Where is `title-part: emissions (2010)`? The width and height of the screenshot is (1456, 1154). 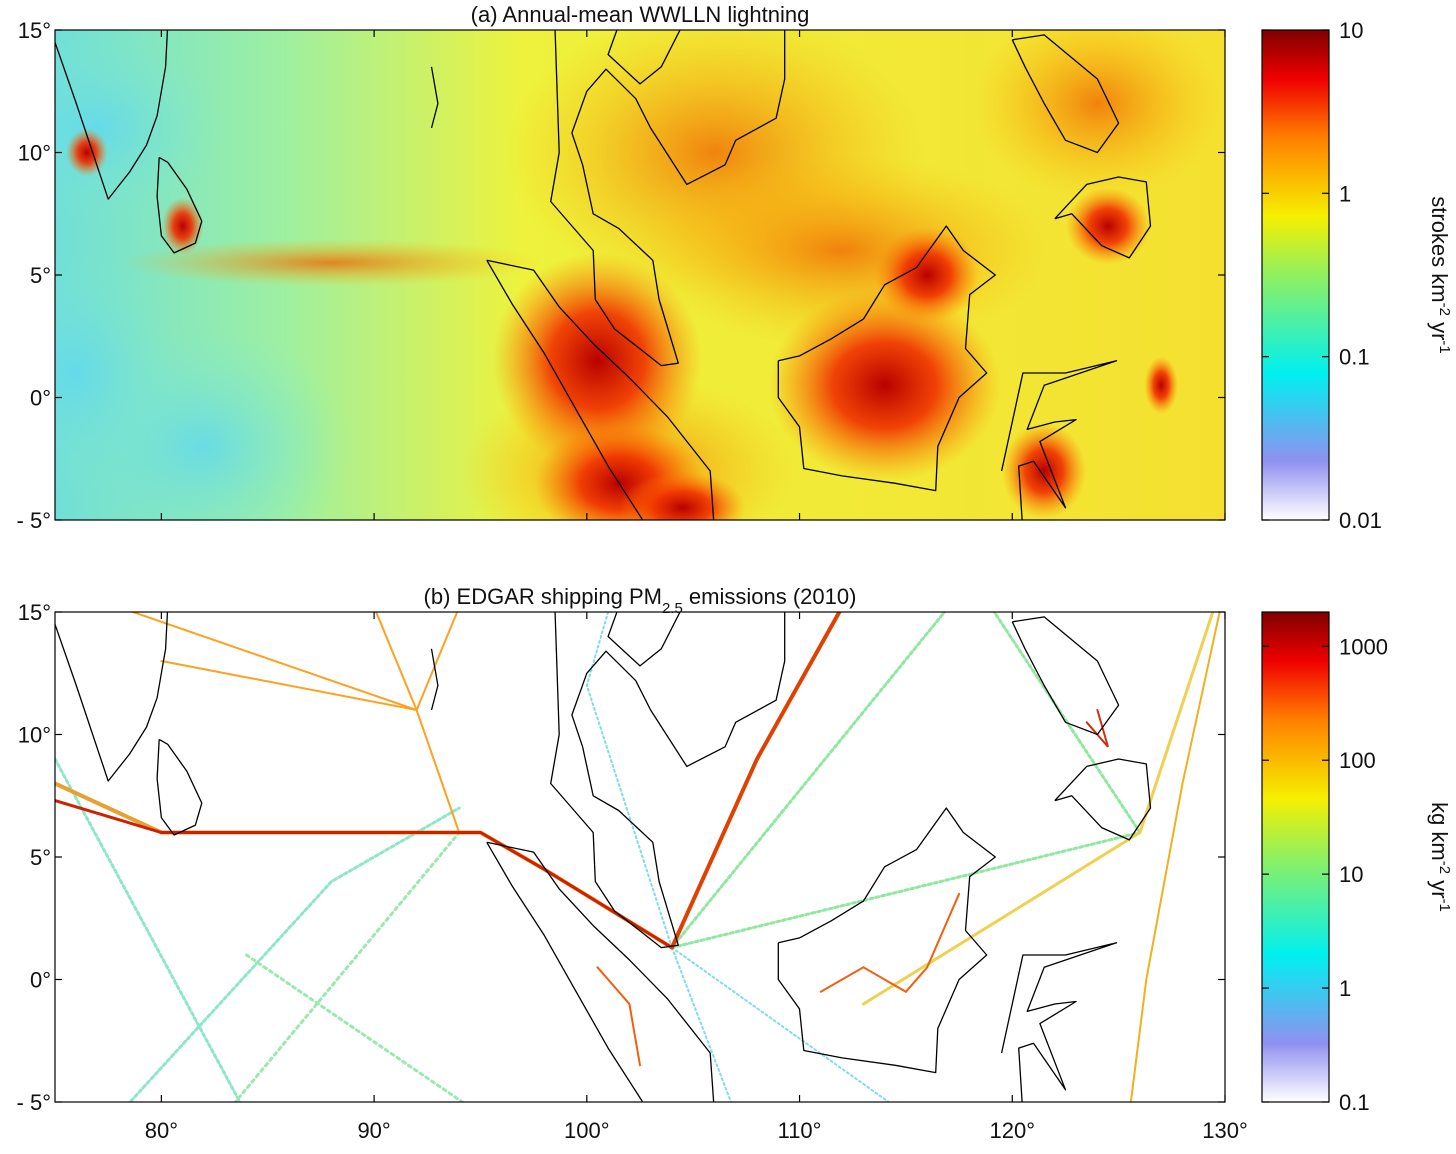 title-part: emissions (2010) is located at coordinates (770, 596).